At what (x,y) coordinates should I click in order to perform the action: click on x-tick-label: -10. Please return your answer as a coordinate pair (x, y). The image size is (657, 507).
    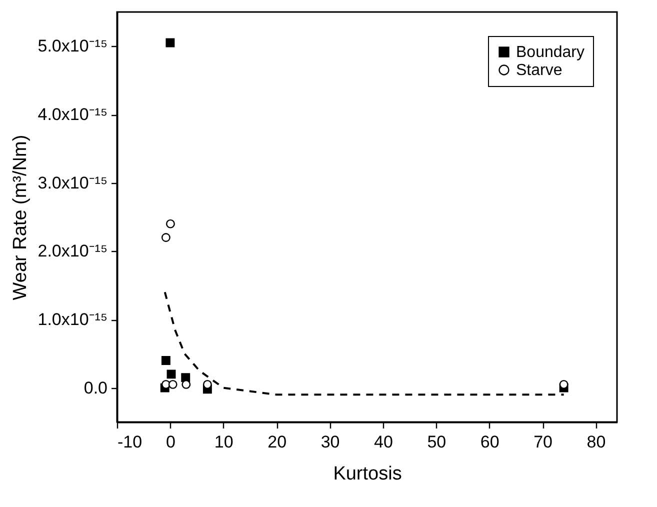
    Looking at the image, I should click on (130, 442).